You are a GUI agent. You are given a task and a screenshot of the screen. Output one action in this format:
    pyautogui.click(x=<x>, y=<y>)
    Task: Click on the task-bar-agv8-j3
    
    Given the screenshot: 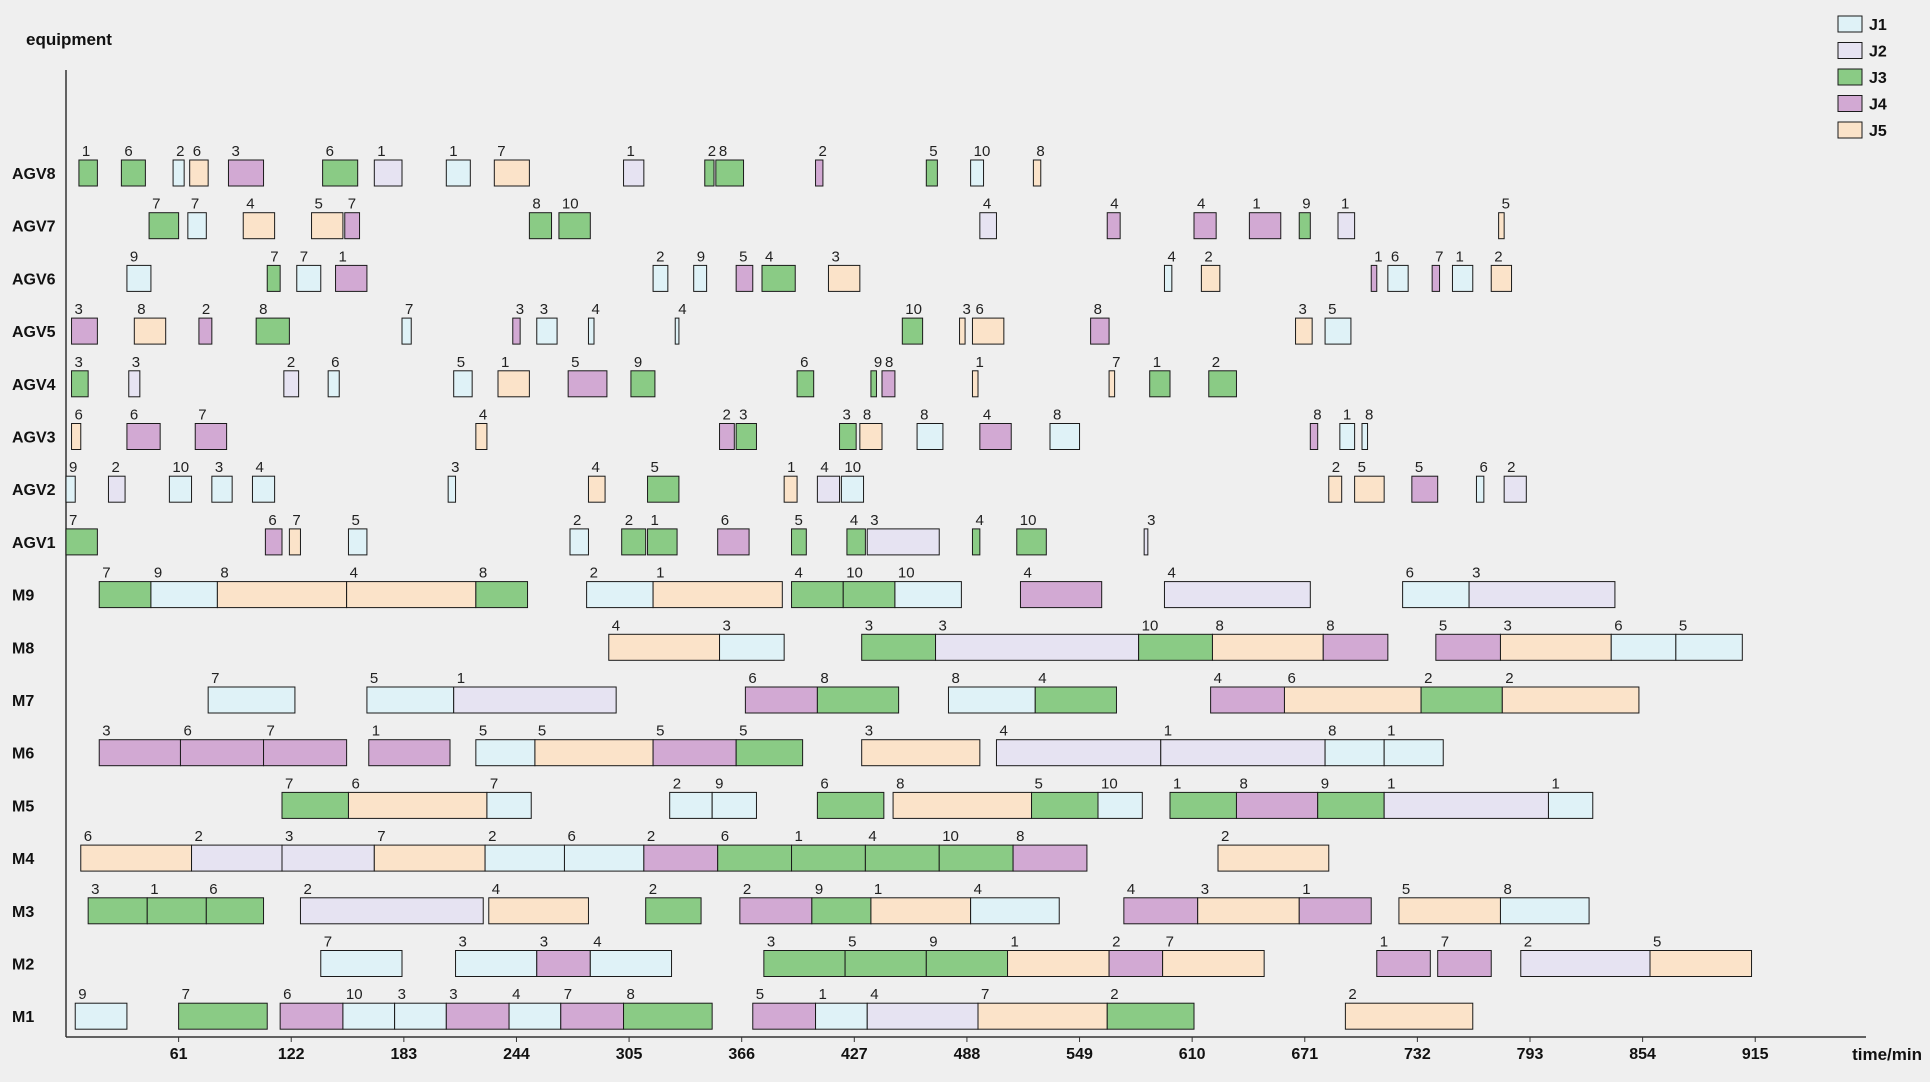 What is the action you would take?
    pyautogui.click(x=133, y=173)
    